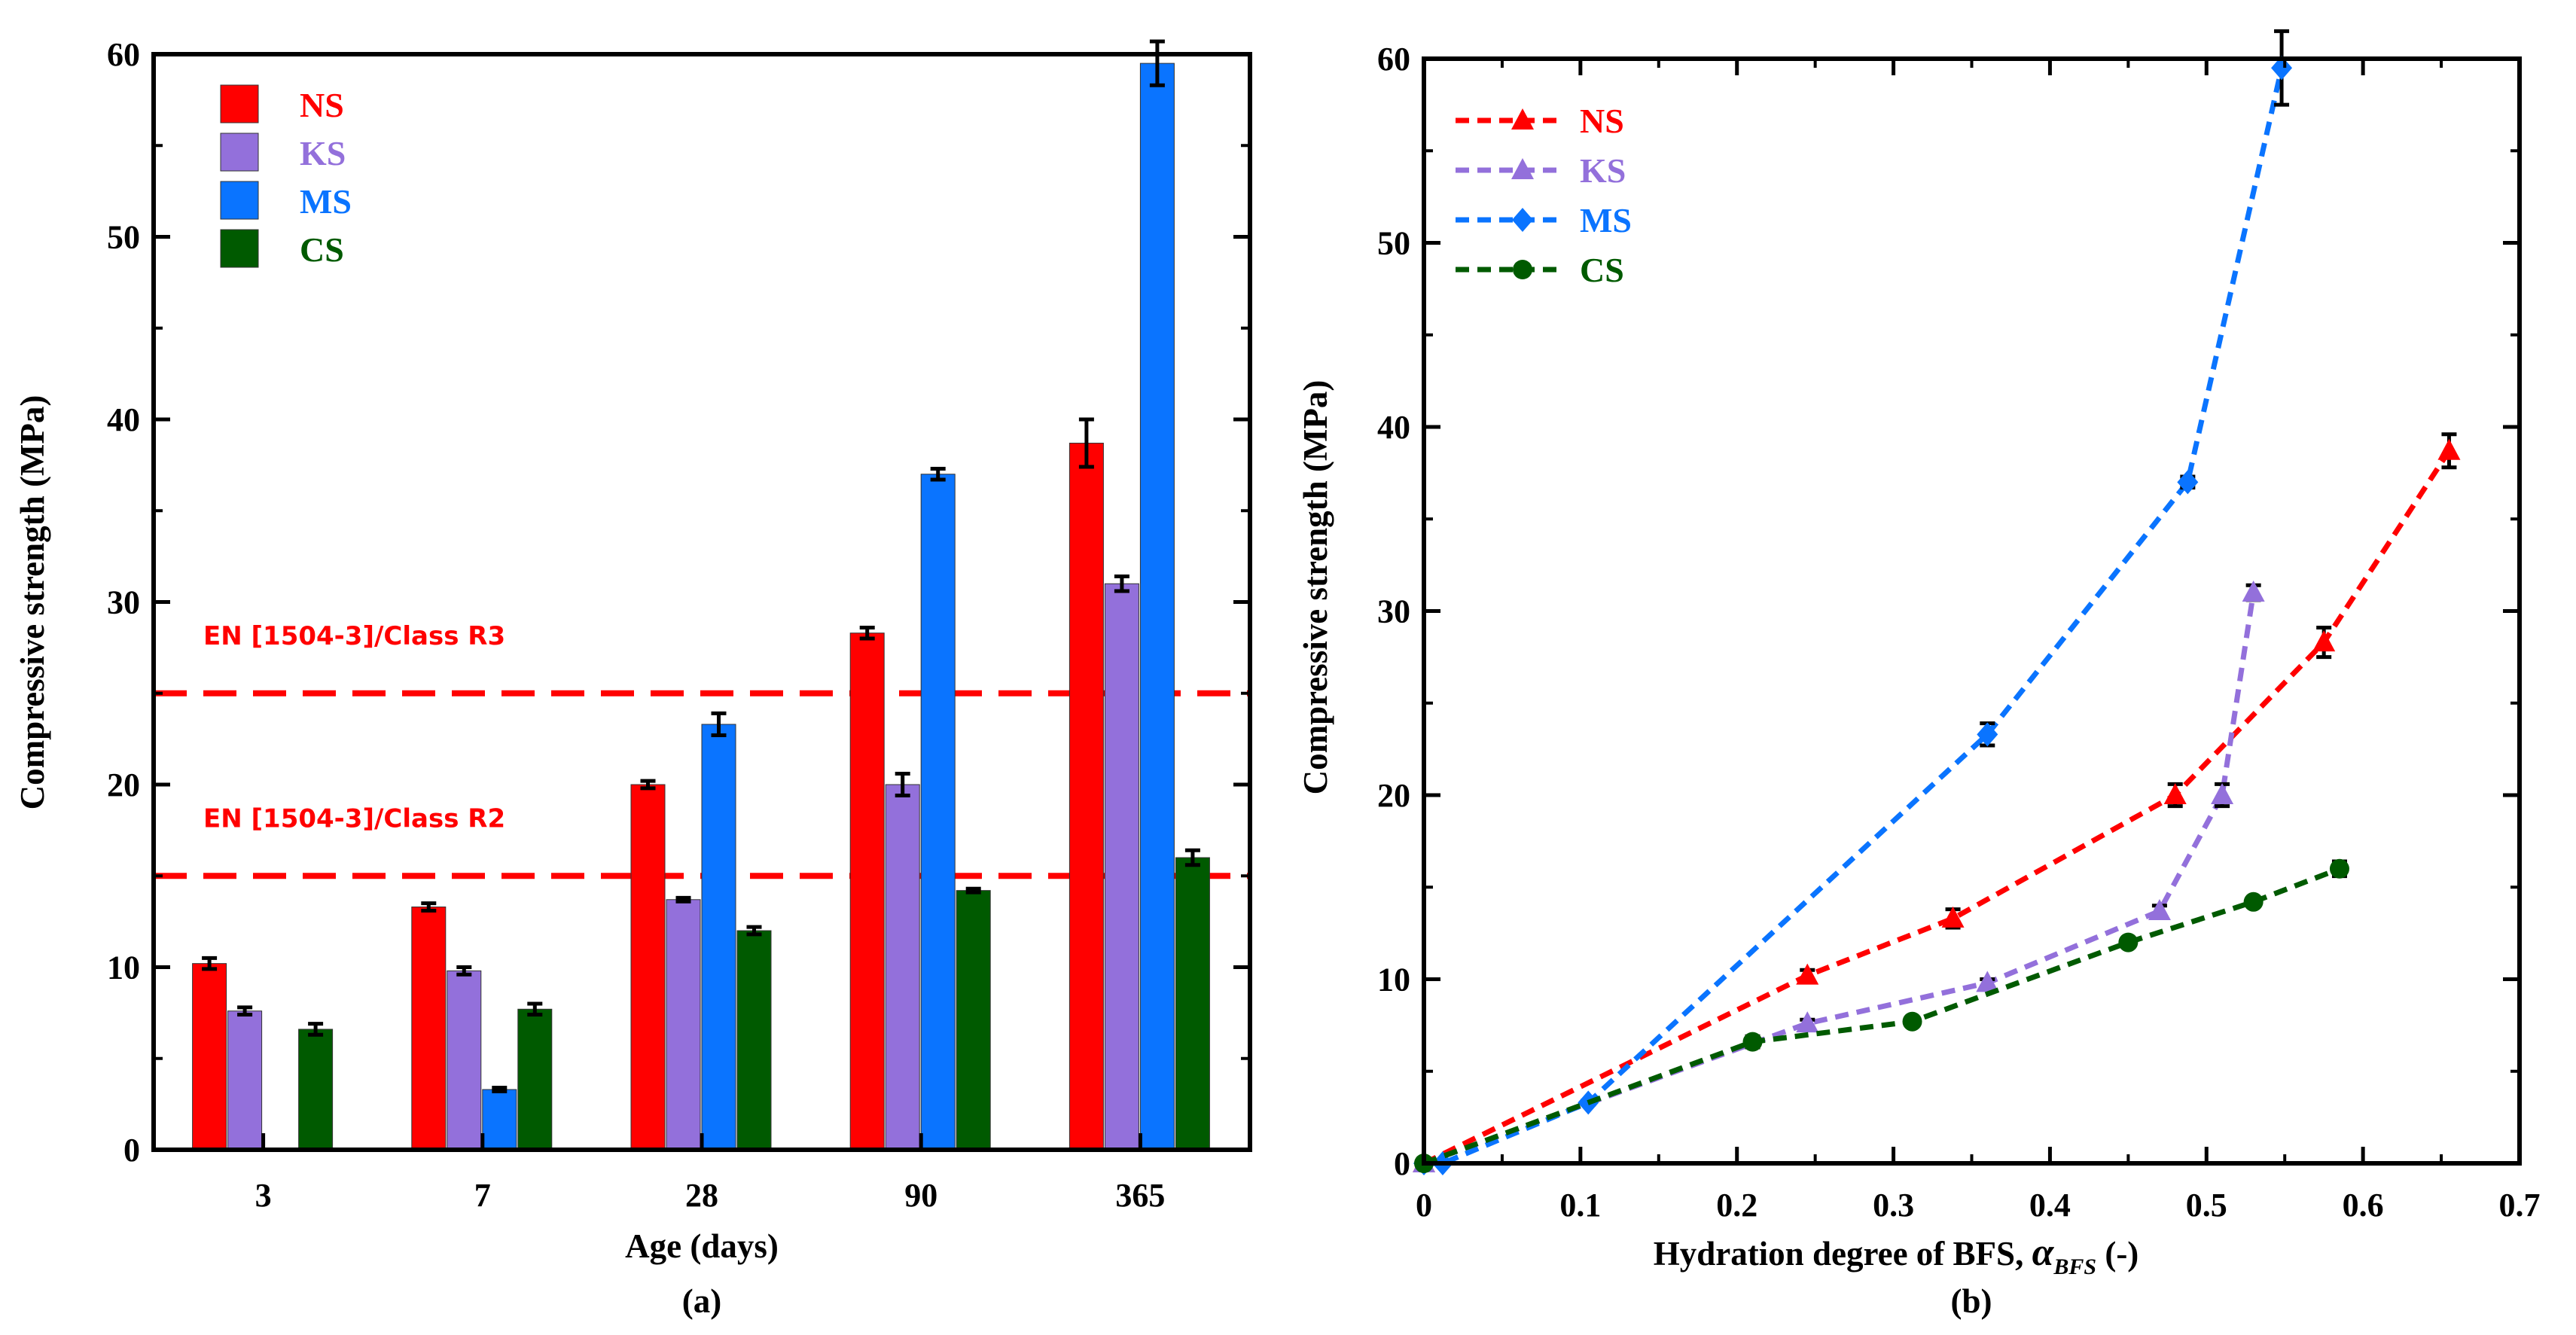  Describe the element at coordinates (482, 1195) in the screenshot. I see `x-tick-label: 7` at that location.